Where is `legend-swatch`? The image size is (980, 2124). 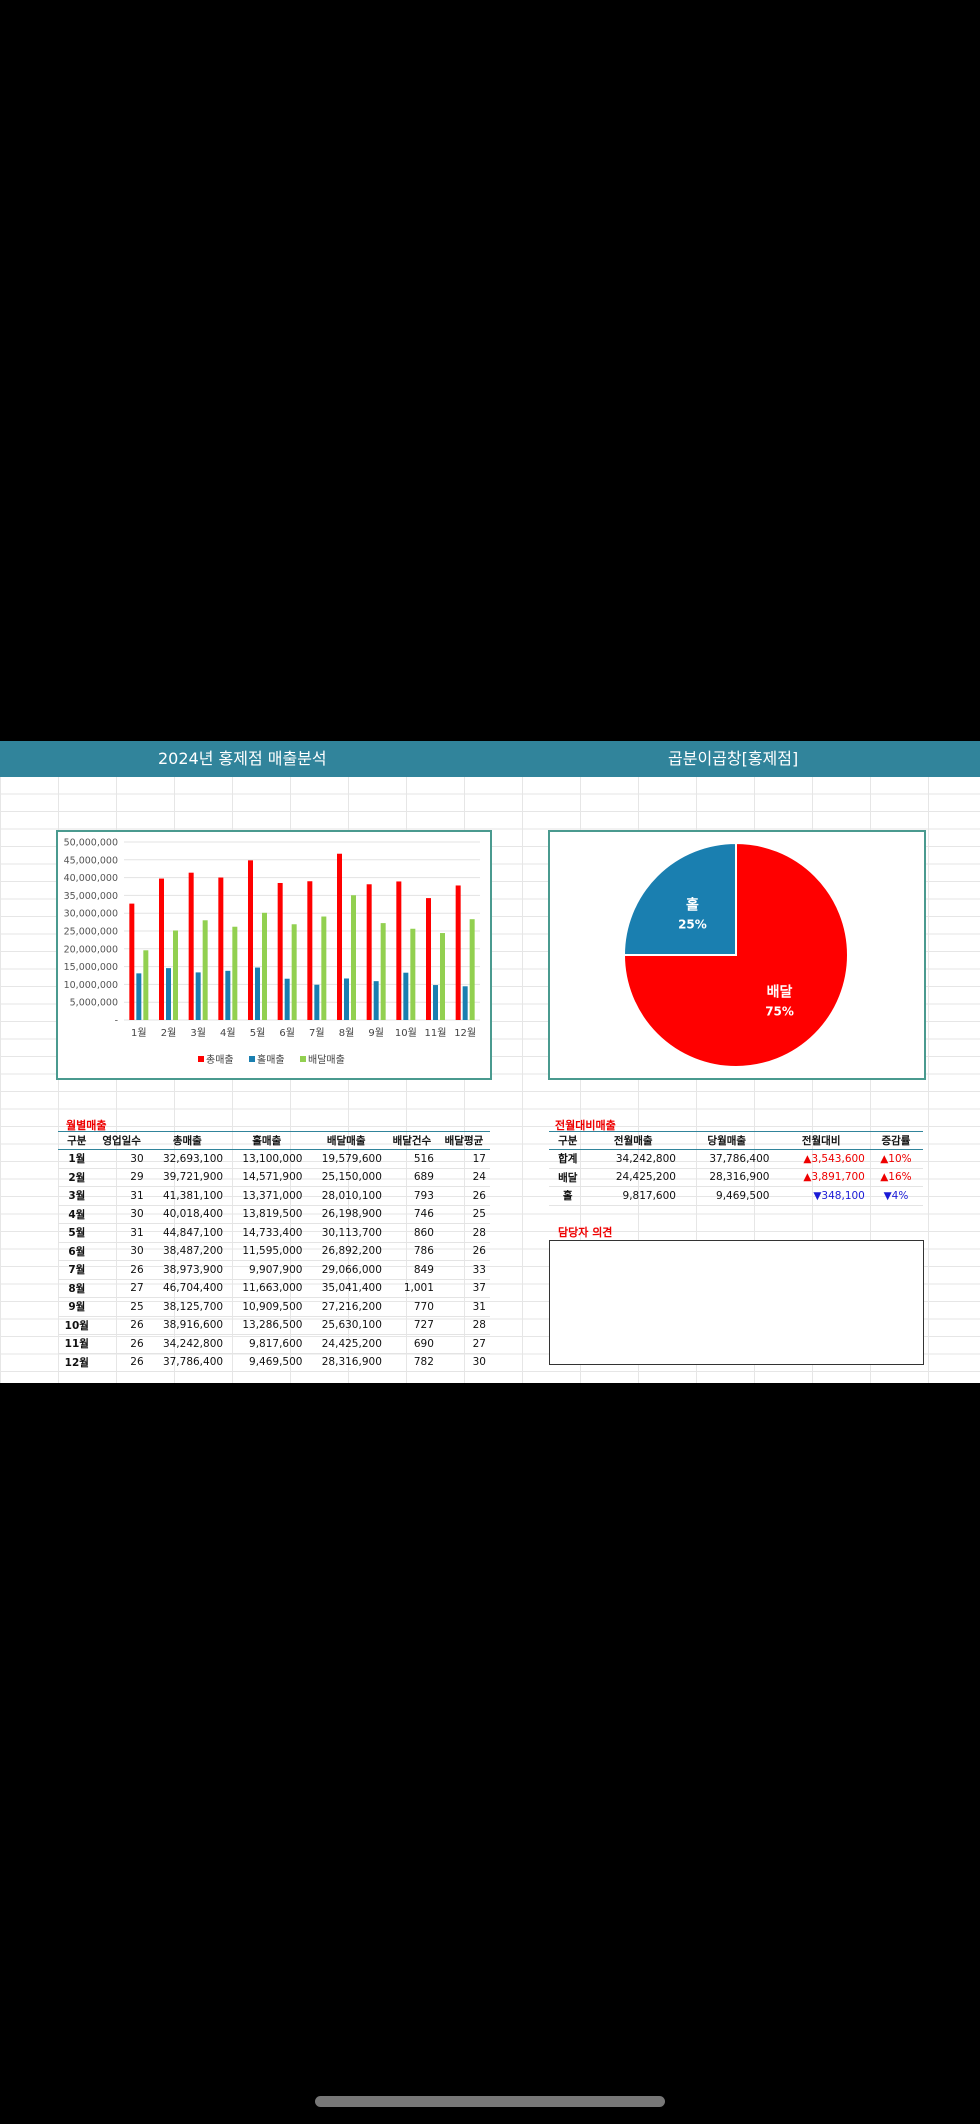 legend-swatch is located at coordinates (252, 1059).